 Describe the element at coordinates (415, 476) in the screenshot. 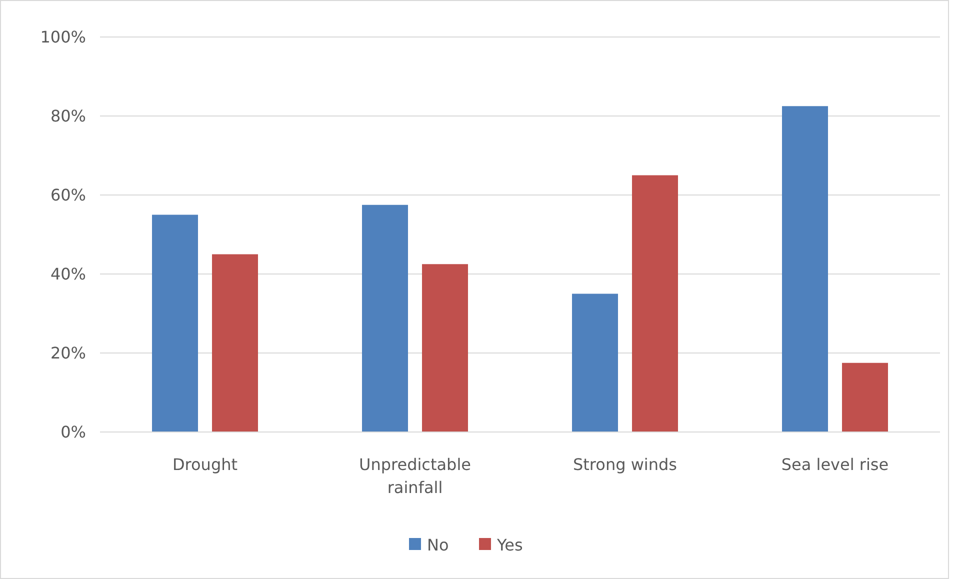

I see `x-tick-label: Unpredictable rainfall` at that location.